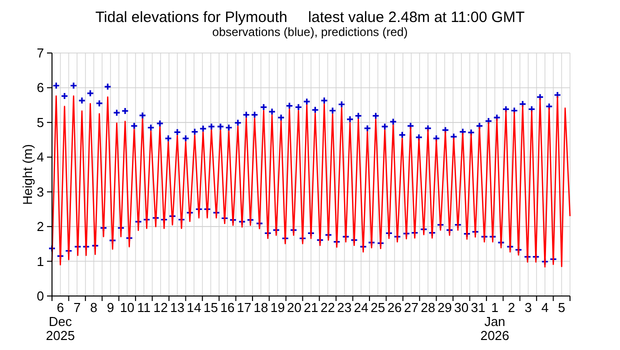  What do you see at coordinates (461, 307) in the screenshot?
I see `x-tick-label: 30` at bounding box center [461, 307].